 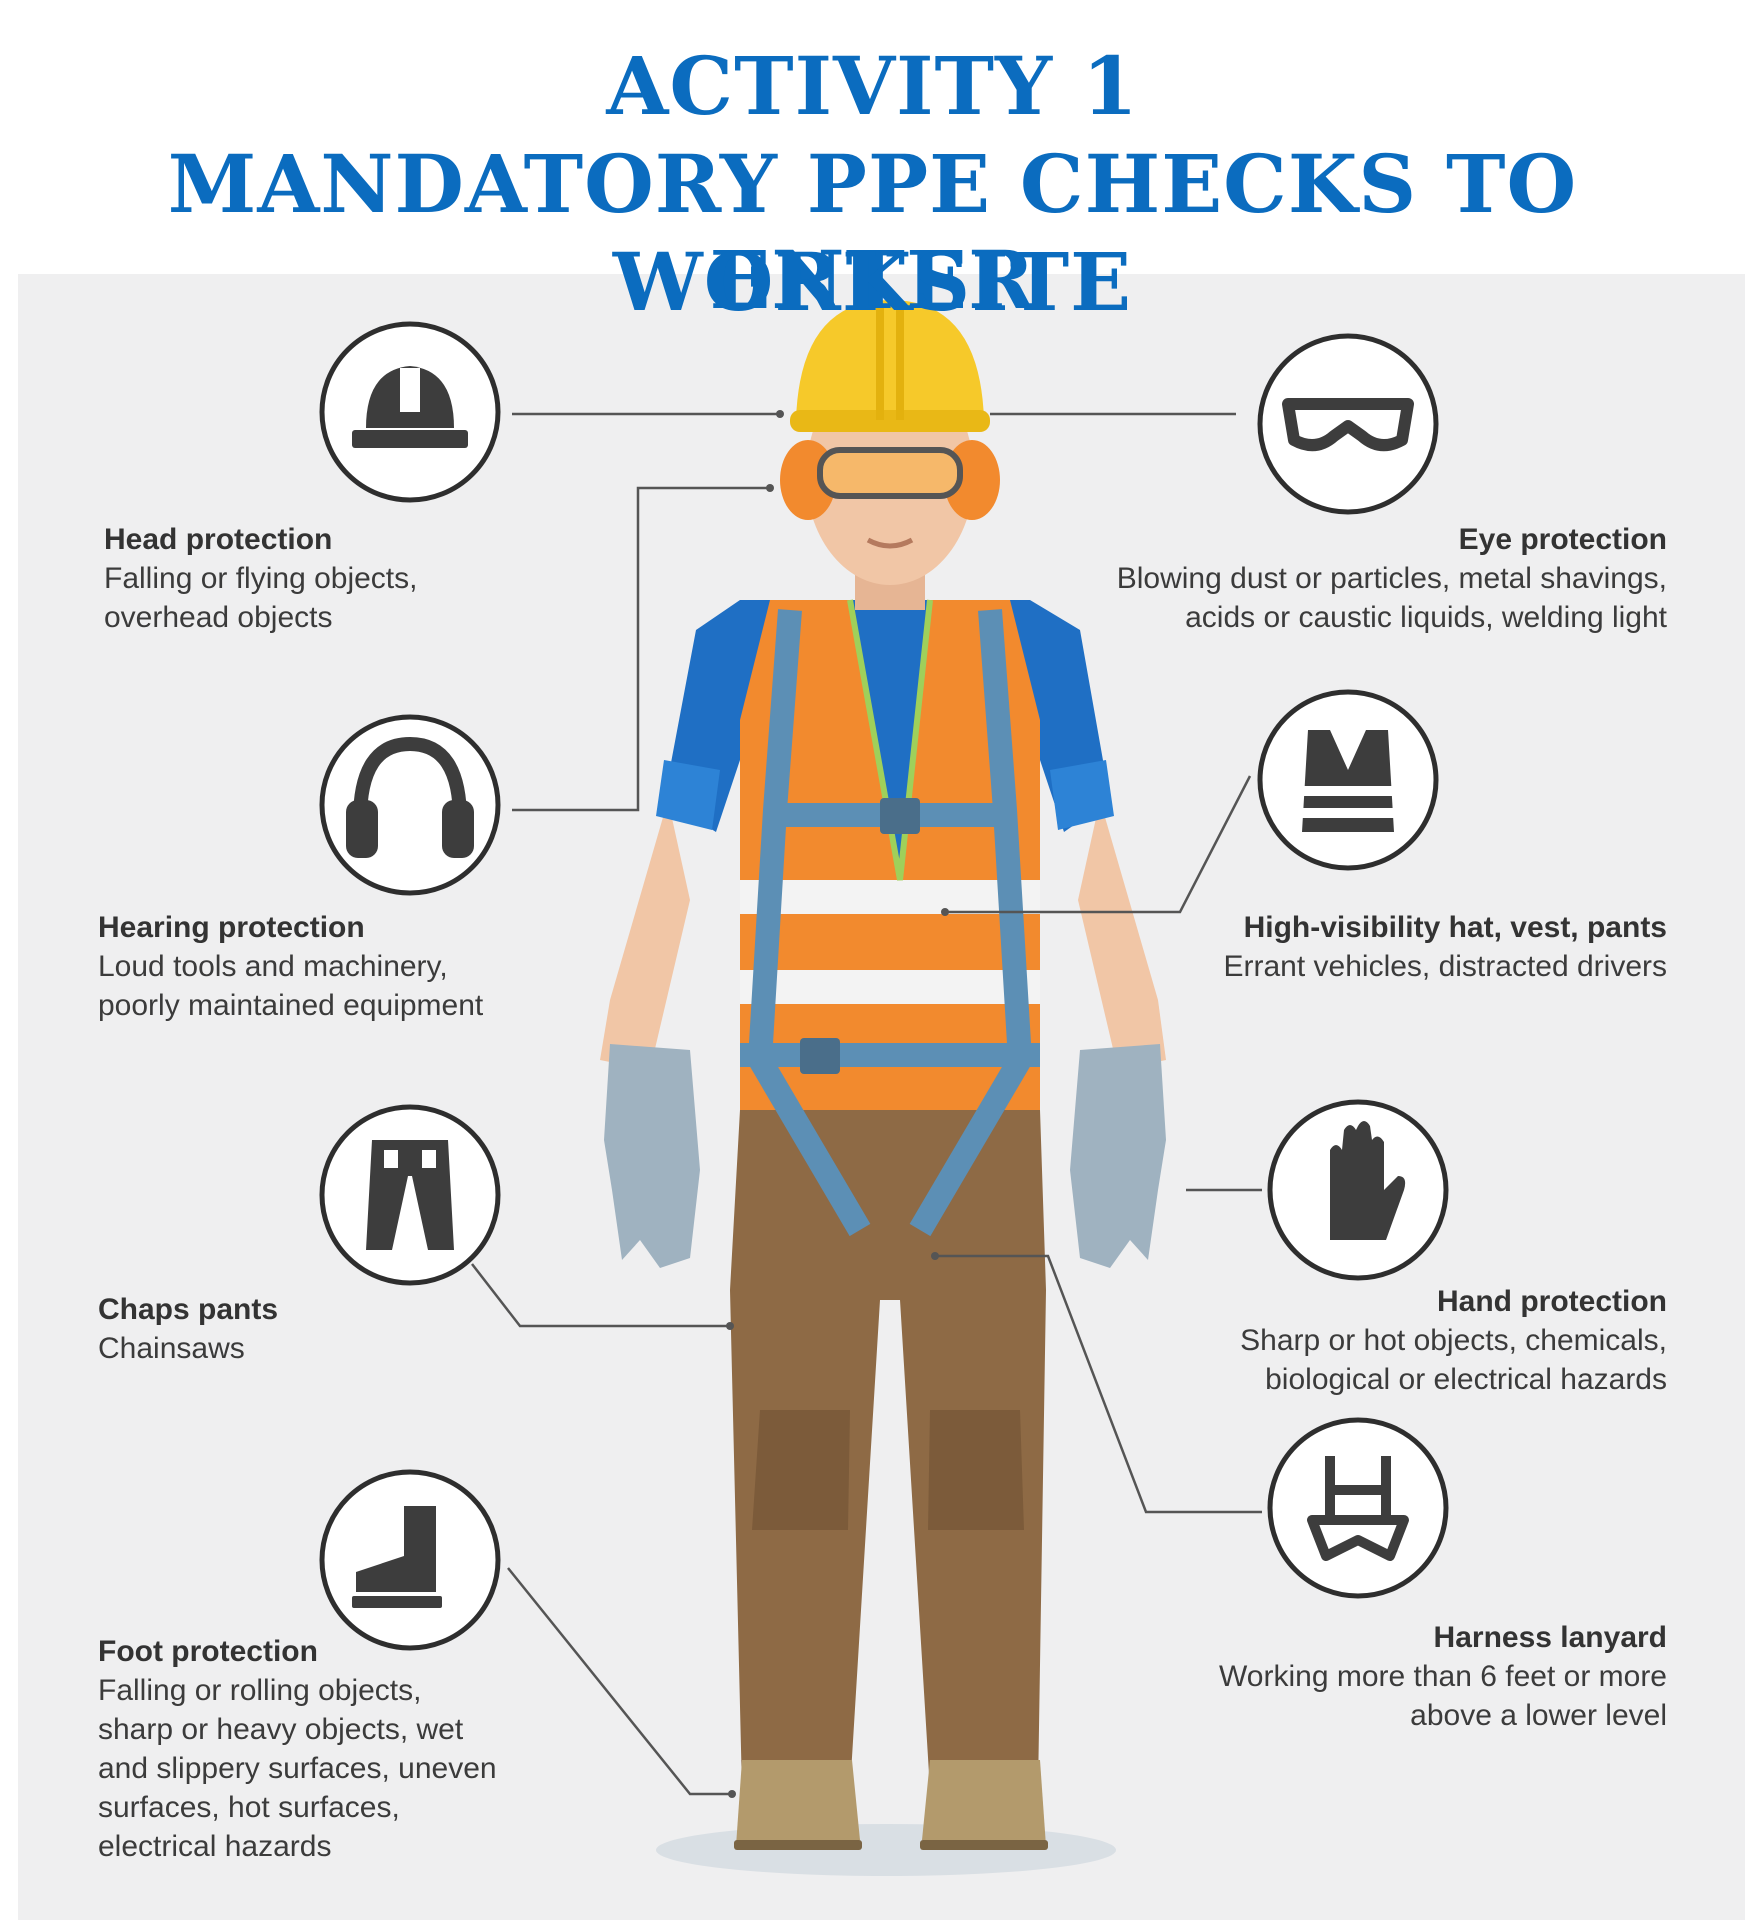 What do you see at coordinates (886, 1850) in the screenshot?
I see `ground-shadow` at bounding box center [886, 1850].